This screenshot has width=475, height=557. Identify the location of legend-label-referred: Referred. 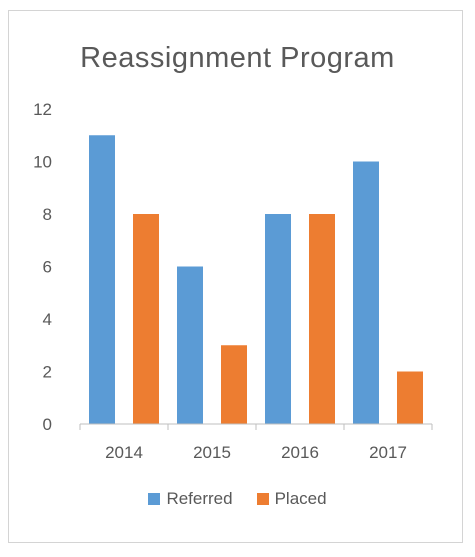
(199, 498).